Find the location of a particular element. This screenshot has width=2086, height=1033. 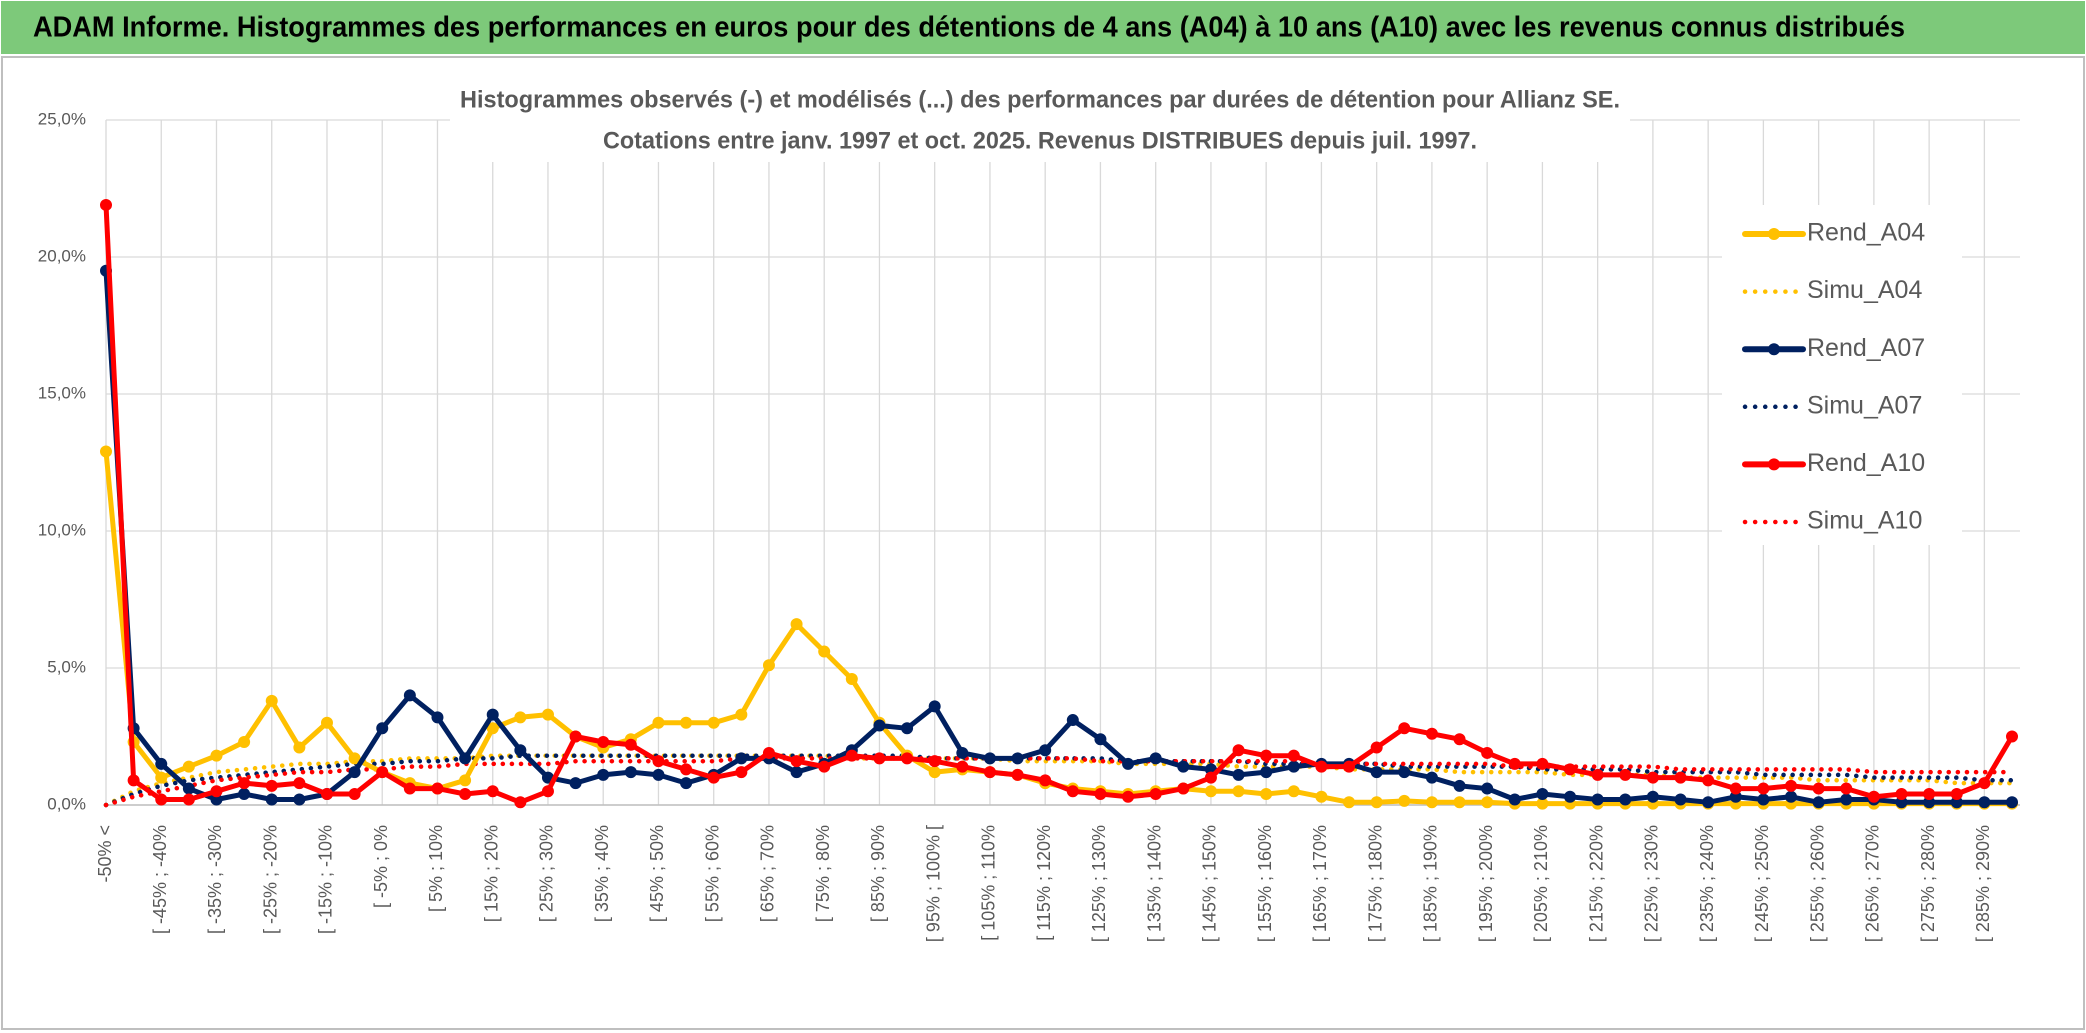

y-tick-label: 25,0% is located at coordinates (62, 118).